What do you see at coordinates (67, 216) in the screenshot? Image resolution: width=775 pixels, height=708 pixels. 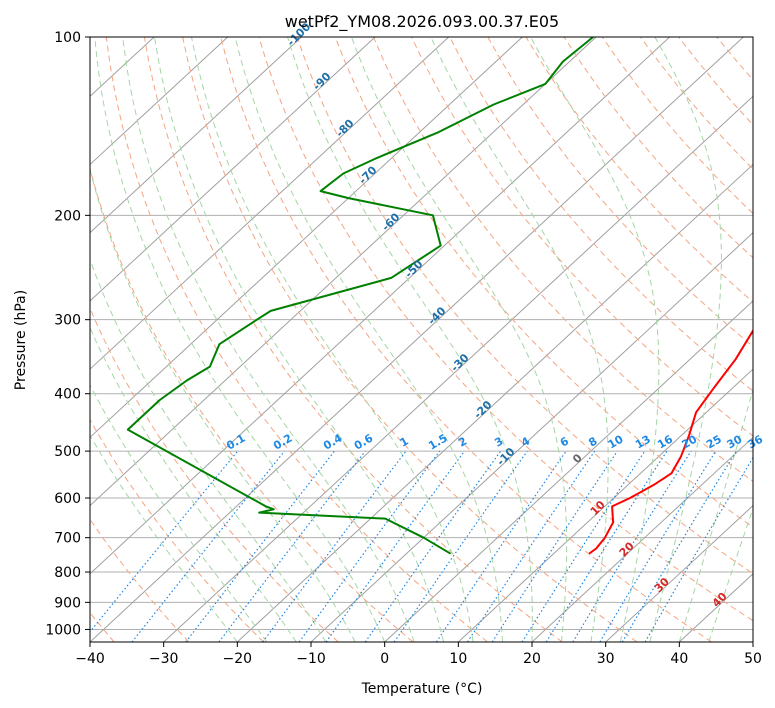 I see `y-tick-label: 200` at bounding box center [67, 216].